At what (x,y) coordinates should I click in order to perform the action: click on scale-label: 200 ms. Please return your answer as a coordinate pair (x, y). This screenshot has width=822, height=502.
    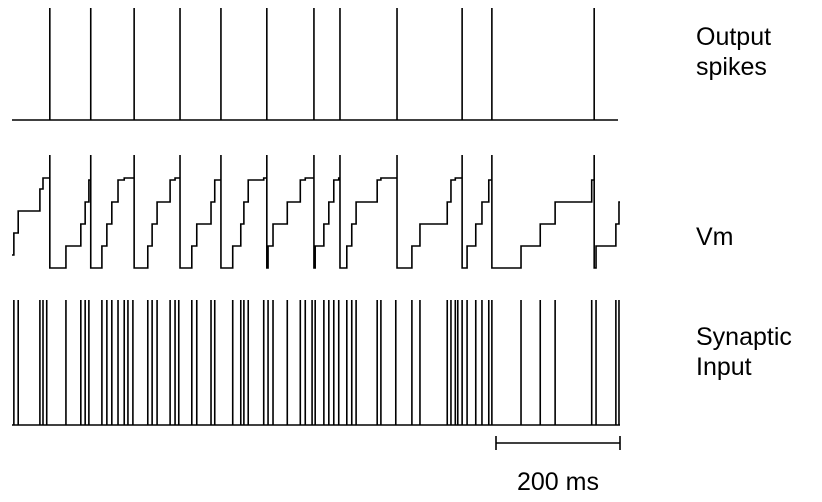
    Looking at the image, I should click on (558, 482).